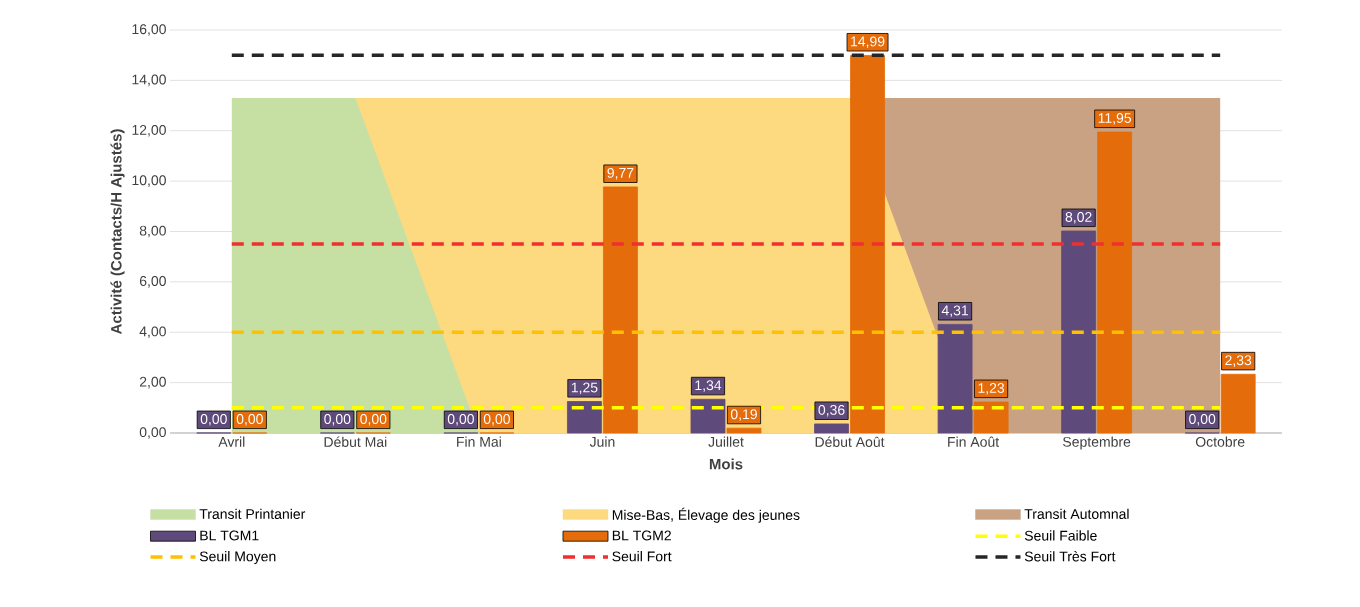 This screenshot has height=607, width=1360. Describe the element at coordinates (479, 441) in the screenshot. I see `x-tick-label: Fin Mai` at that location.